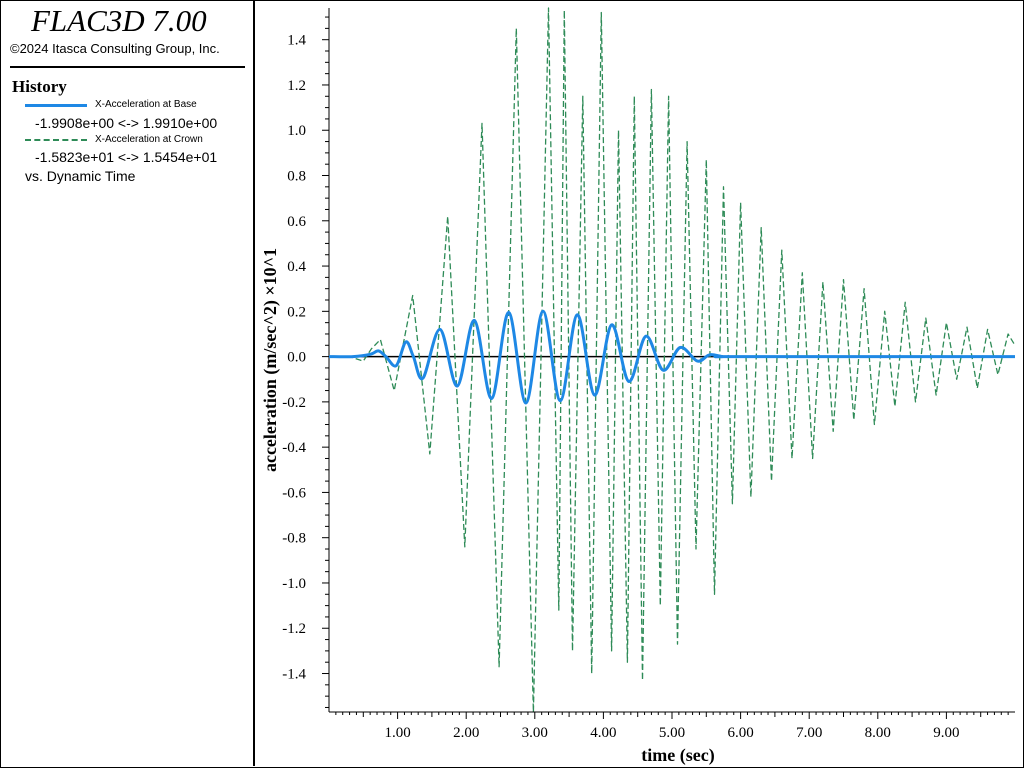  I want to click on legend-swatch-crown, so click(56, 140).